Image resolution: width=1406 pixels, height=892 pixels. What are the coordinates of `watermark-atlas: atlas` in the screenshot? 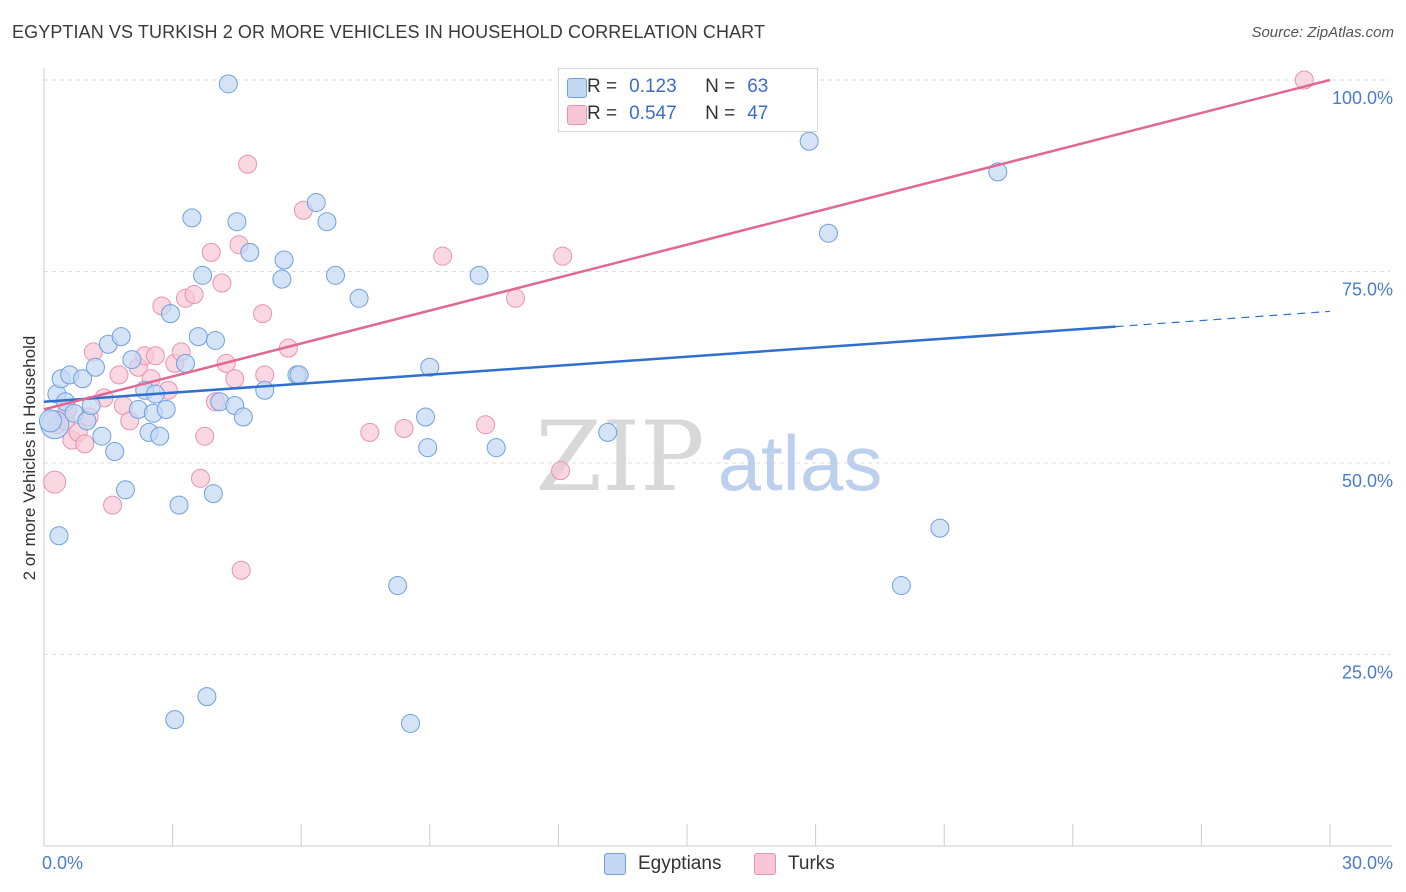 It's located at (800, 463).